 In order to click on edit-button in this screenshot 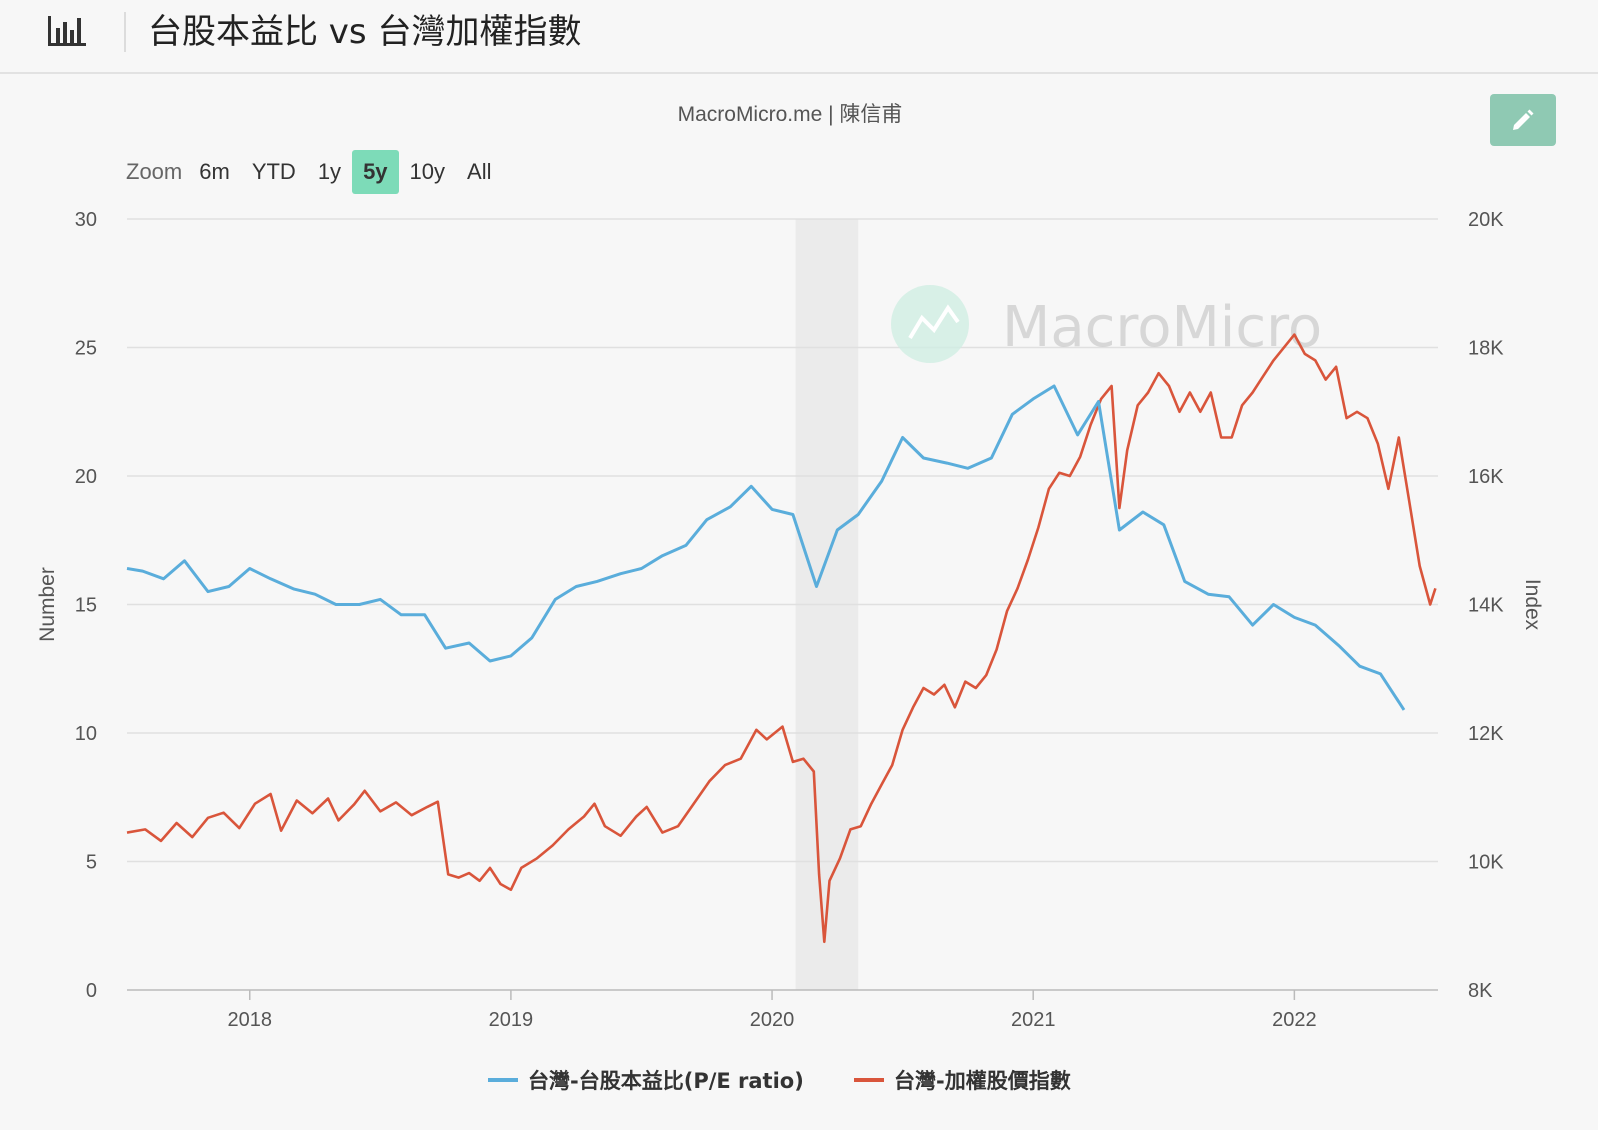, I will do `click(1523, 120)`.